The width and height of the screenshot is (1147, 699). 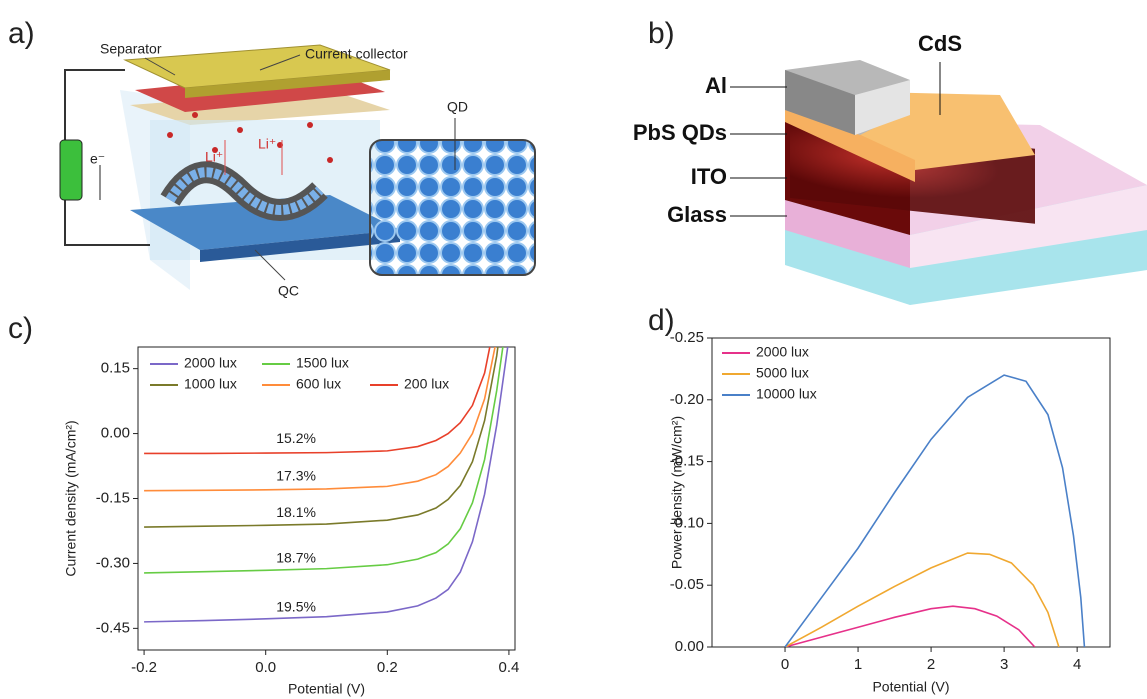 What do you see at coordinates (709, 176) in the screenshot?
I see `label: ITO` at bounding box center [709, 176].